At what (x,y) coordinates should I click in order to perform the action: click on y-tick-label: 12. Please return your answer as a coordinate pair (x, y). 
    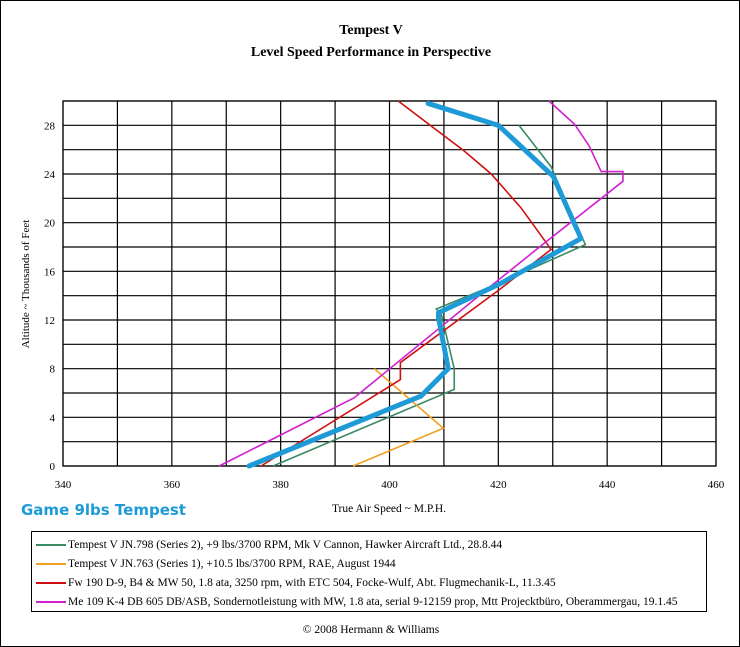
    Looking at the image, I should click on (49, 321).